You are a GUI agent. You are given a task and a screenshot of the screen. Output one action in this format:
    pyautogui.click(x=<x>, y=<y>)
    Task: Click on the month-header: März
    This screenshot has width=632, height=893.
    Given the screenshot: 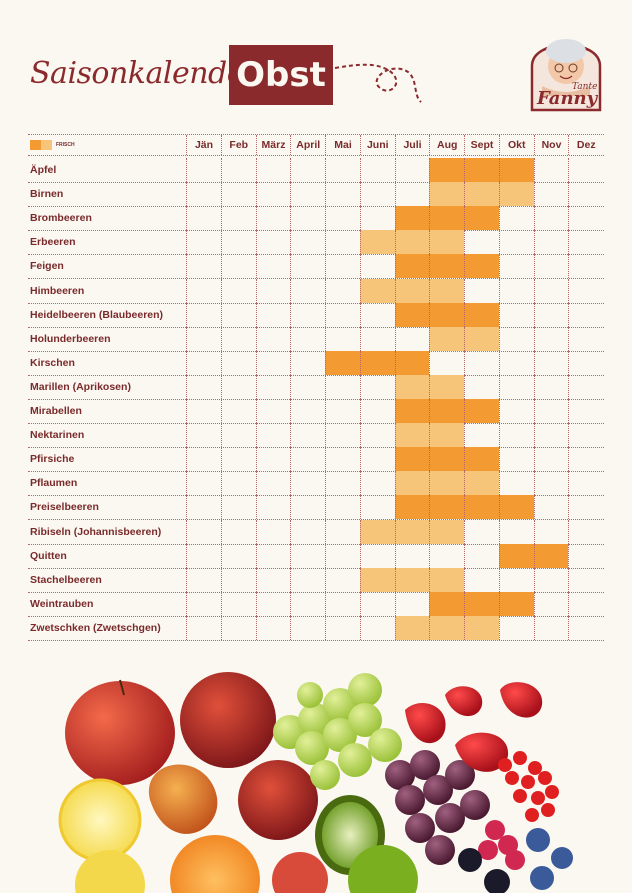 What is the action you would take?
    pyautogui.click(x=273, y=145)
    